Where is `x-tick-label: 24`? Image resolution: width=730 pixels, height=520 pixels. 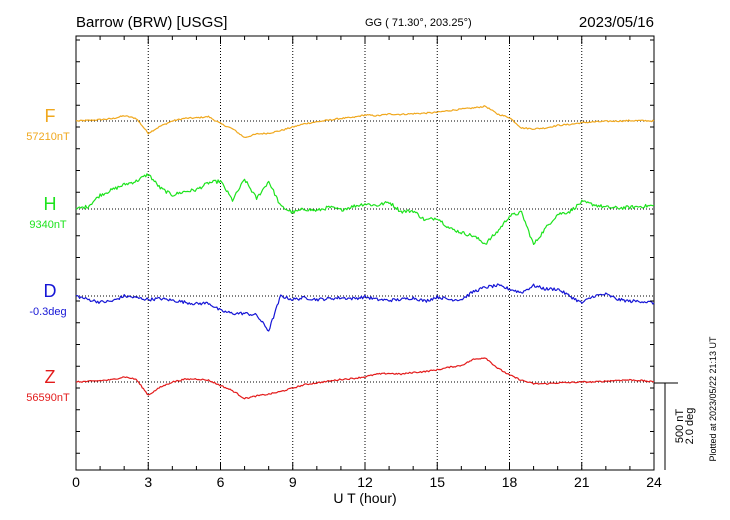
x-tick-label: 24 is located at coordinates (654, 482).